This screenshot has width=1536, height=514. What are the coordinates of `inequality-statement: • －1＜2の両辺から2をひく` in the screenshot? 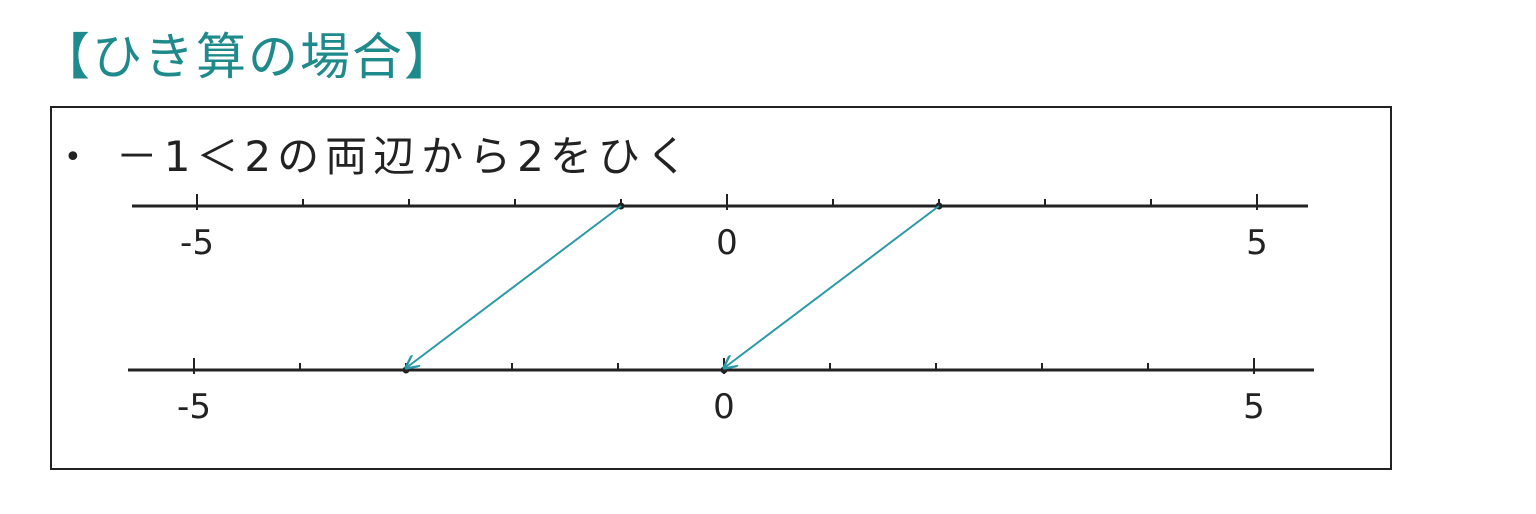 It's located at (379, 157).